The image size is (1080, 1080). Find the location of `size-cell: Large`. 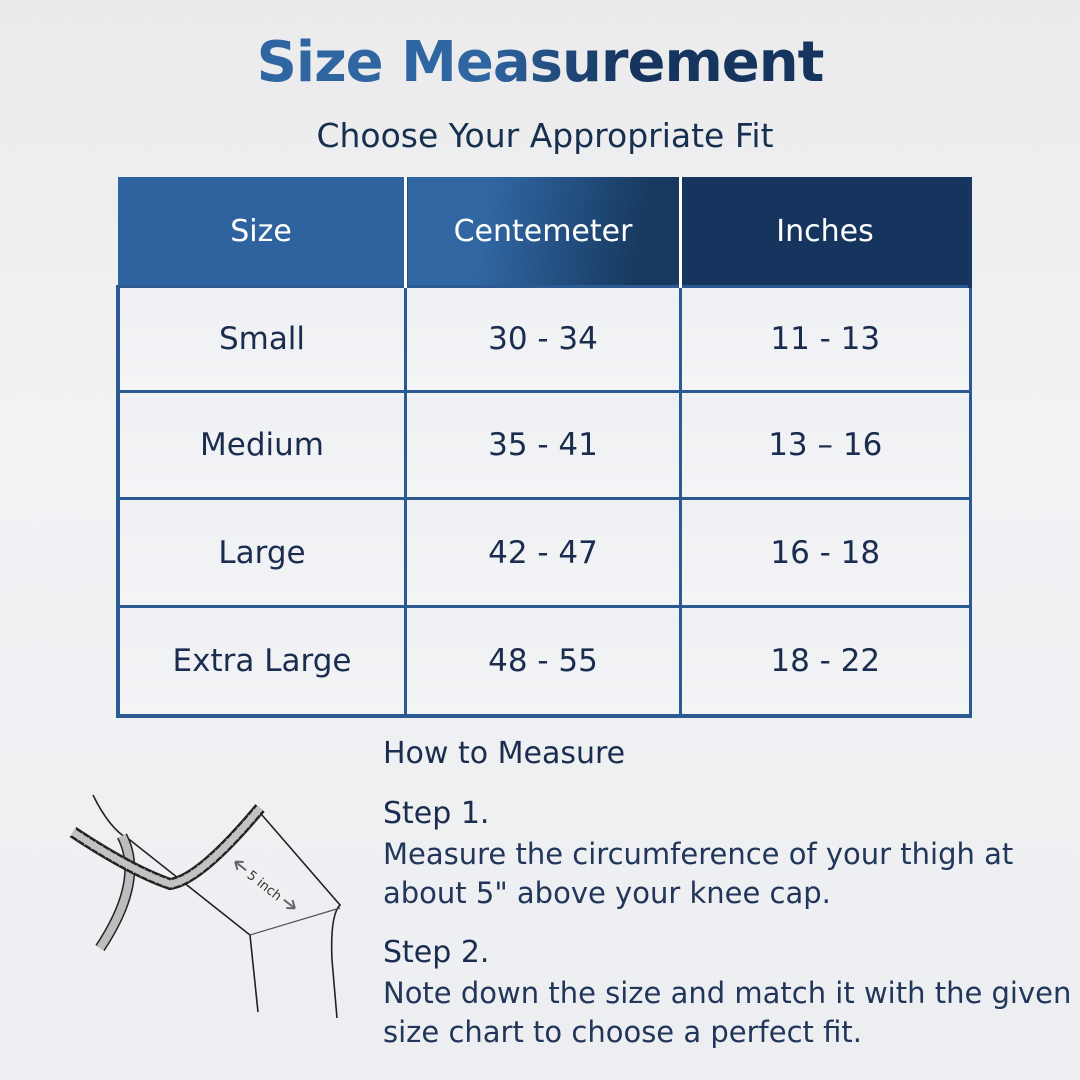

size-cell: Large is located at coordinates (261, 552).